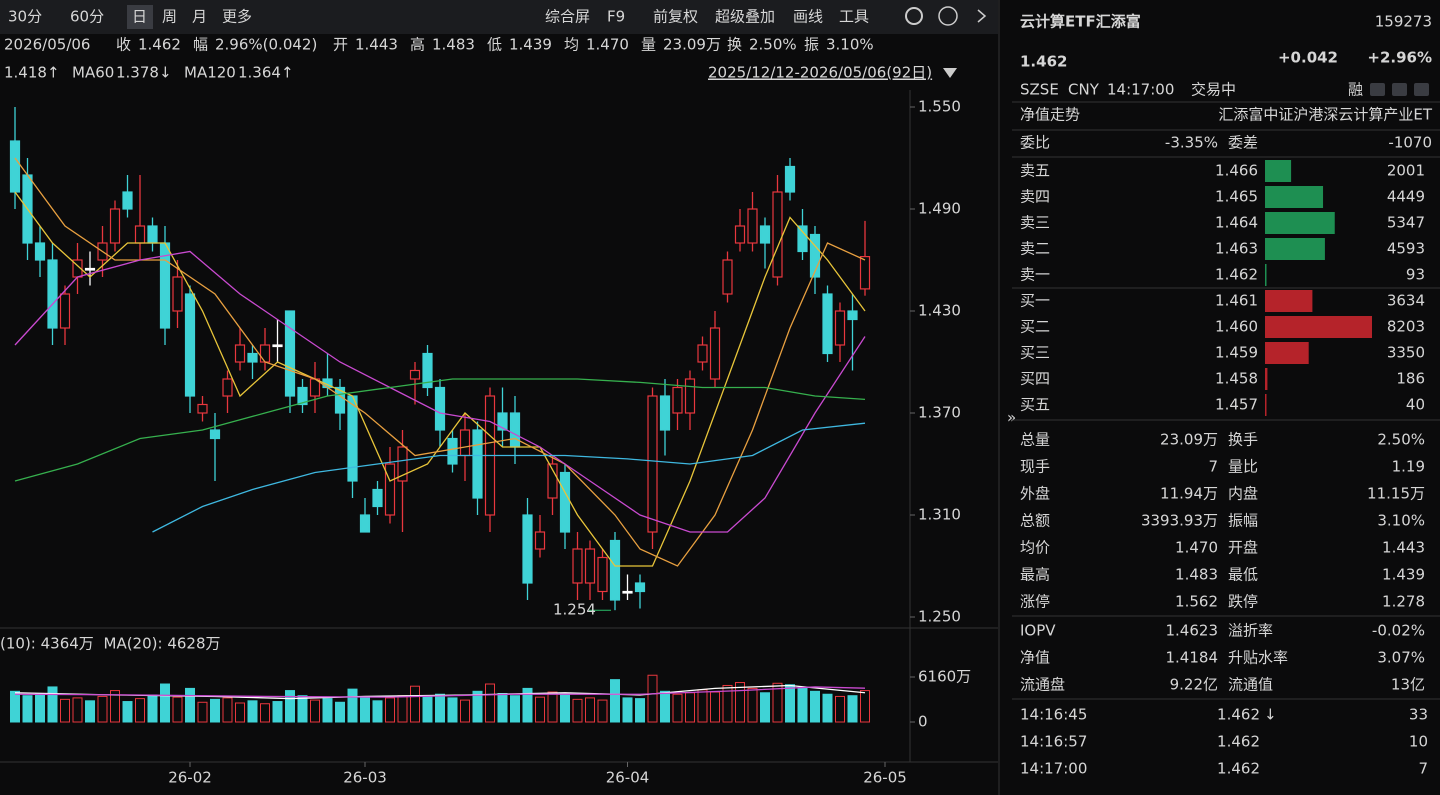 The width and height of the screenshot is (1440, 795). Describe the element at coordinates (190, 778) in the screenshot. I see `x-tick-label: 26-02` at that location.